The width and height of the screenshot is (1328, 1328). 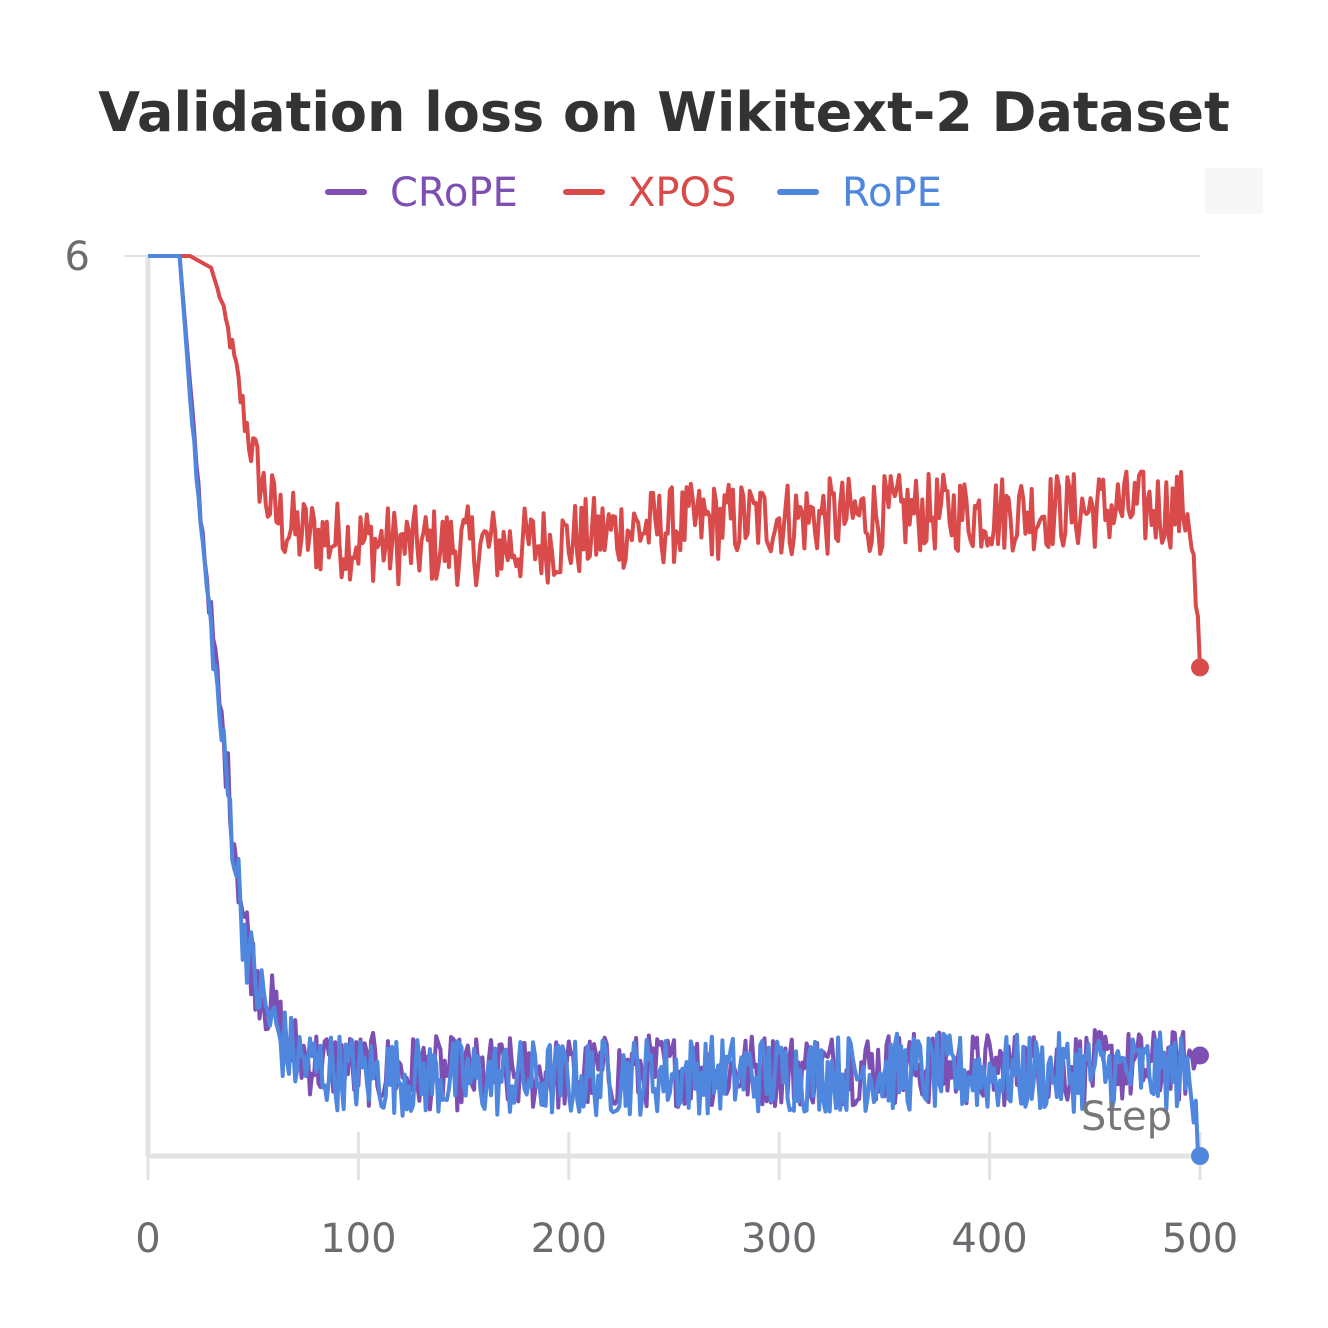 What do you see at coordinates (1200, 1055) in the screenshot?
I see `series-endpoint-crope` at bounding box center [1200, 1055].